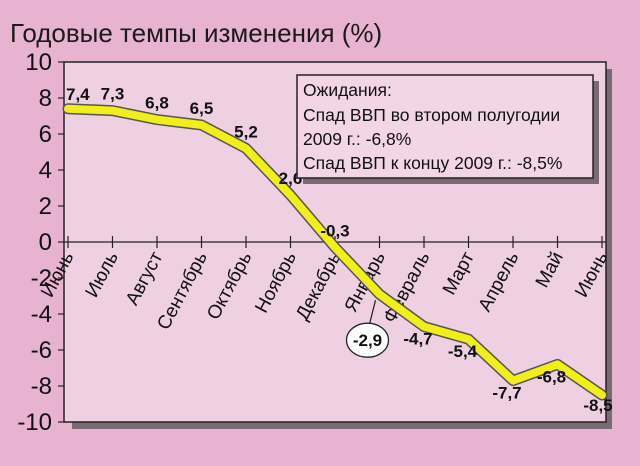 The height and width of the screenshot is (466, 640). I want to click on y-tick-label: 2, so click(45, 206).